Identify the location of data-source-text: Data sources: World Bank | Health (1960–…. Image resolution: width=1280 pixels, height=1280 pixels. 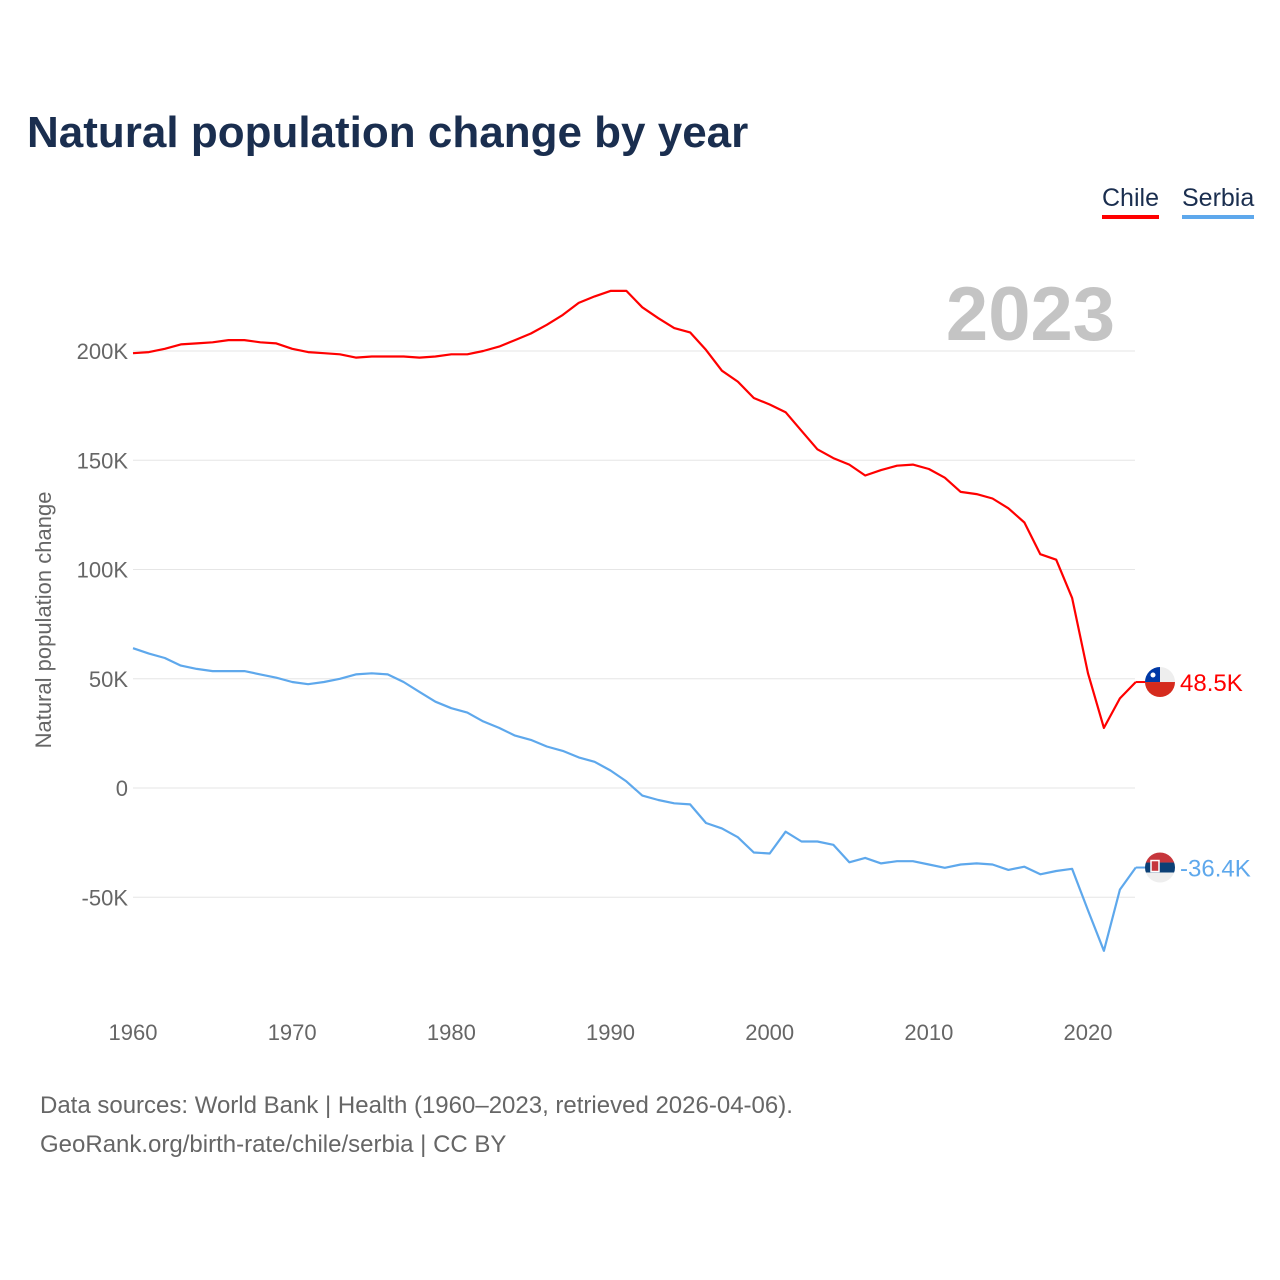
(416, 1105).